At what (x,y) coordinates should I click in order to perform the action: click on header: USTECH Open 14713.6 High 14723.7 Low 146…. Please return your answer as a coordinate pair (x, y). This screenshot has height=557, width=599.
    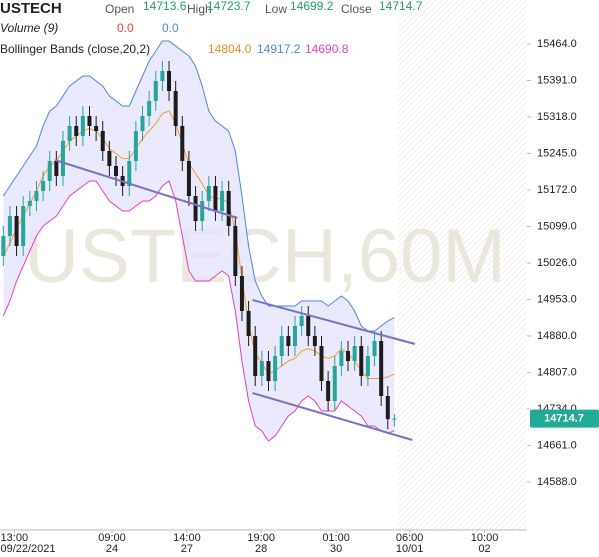
    Looking at the image, I should click on (211, 28).